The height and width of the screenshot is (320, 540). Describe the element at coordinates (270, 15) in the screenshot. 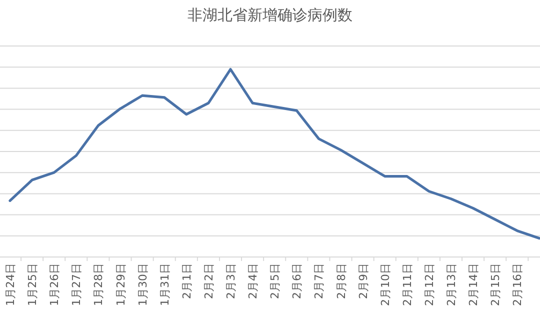

I see `chart-title: 非湖北省新增确诊病例数` at that location.